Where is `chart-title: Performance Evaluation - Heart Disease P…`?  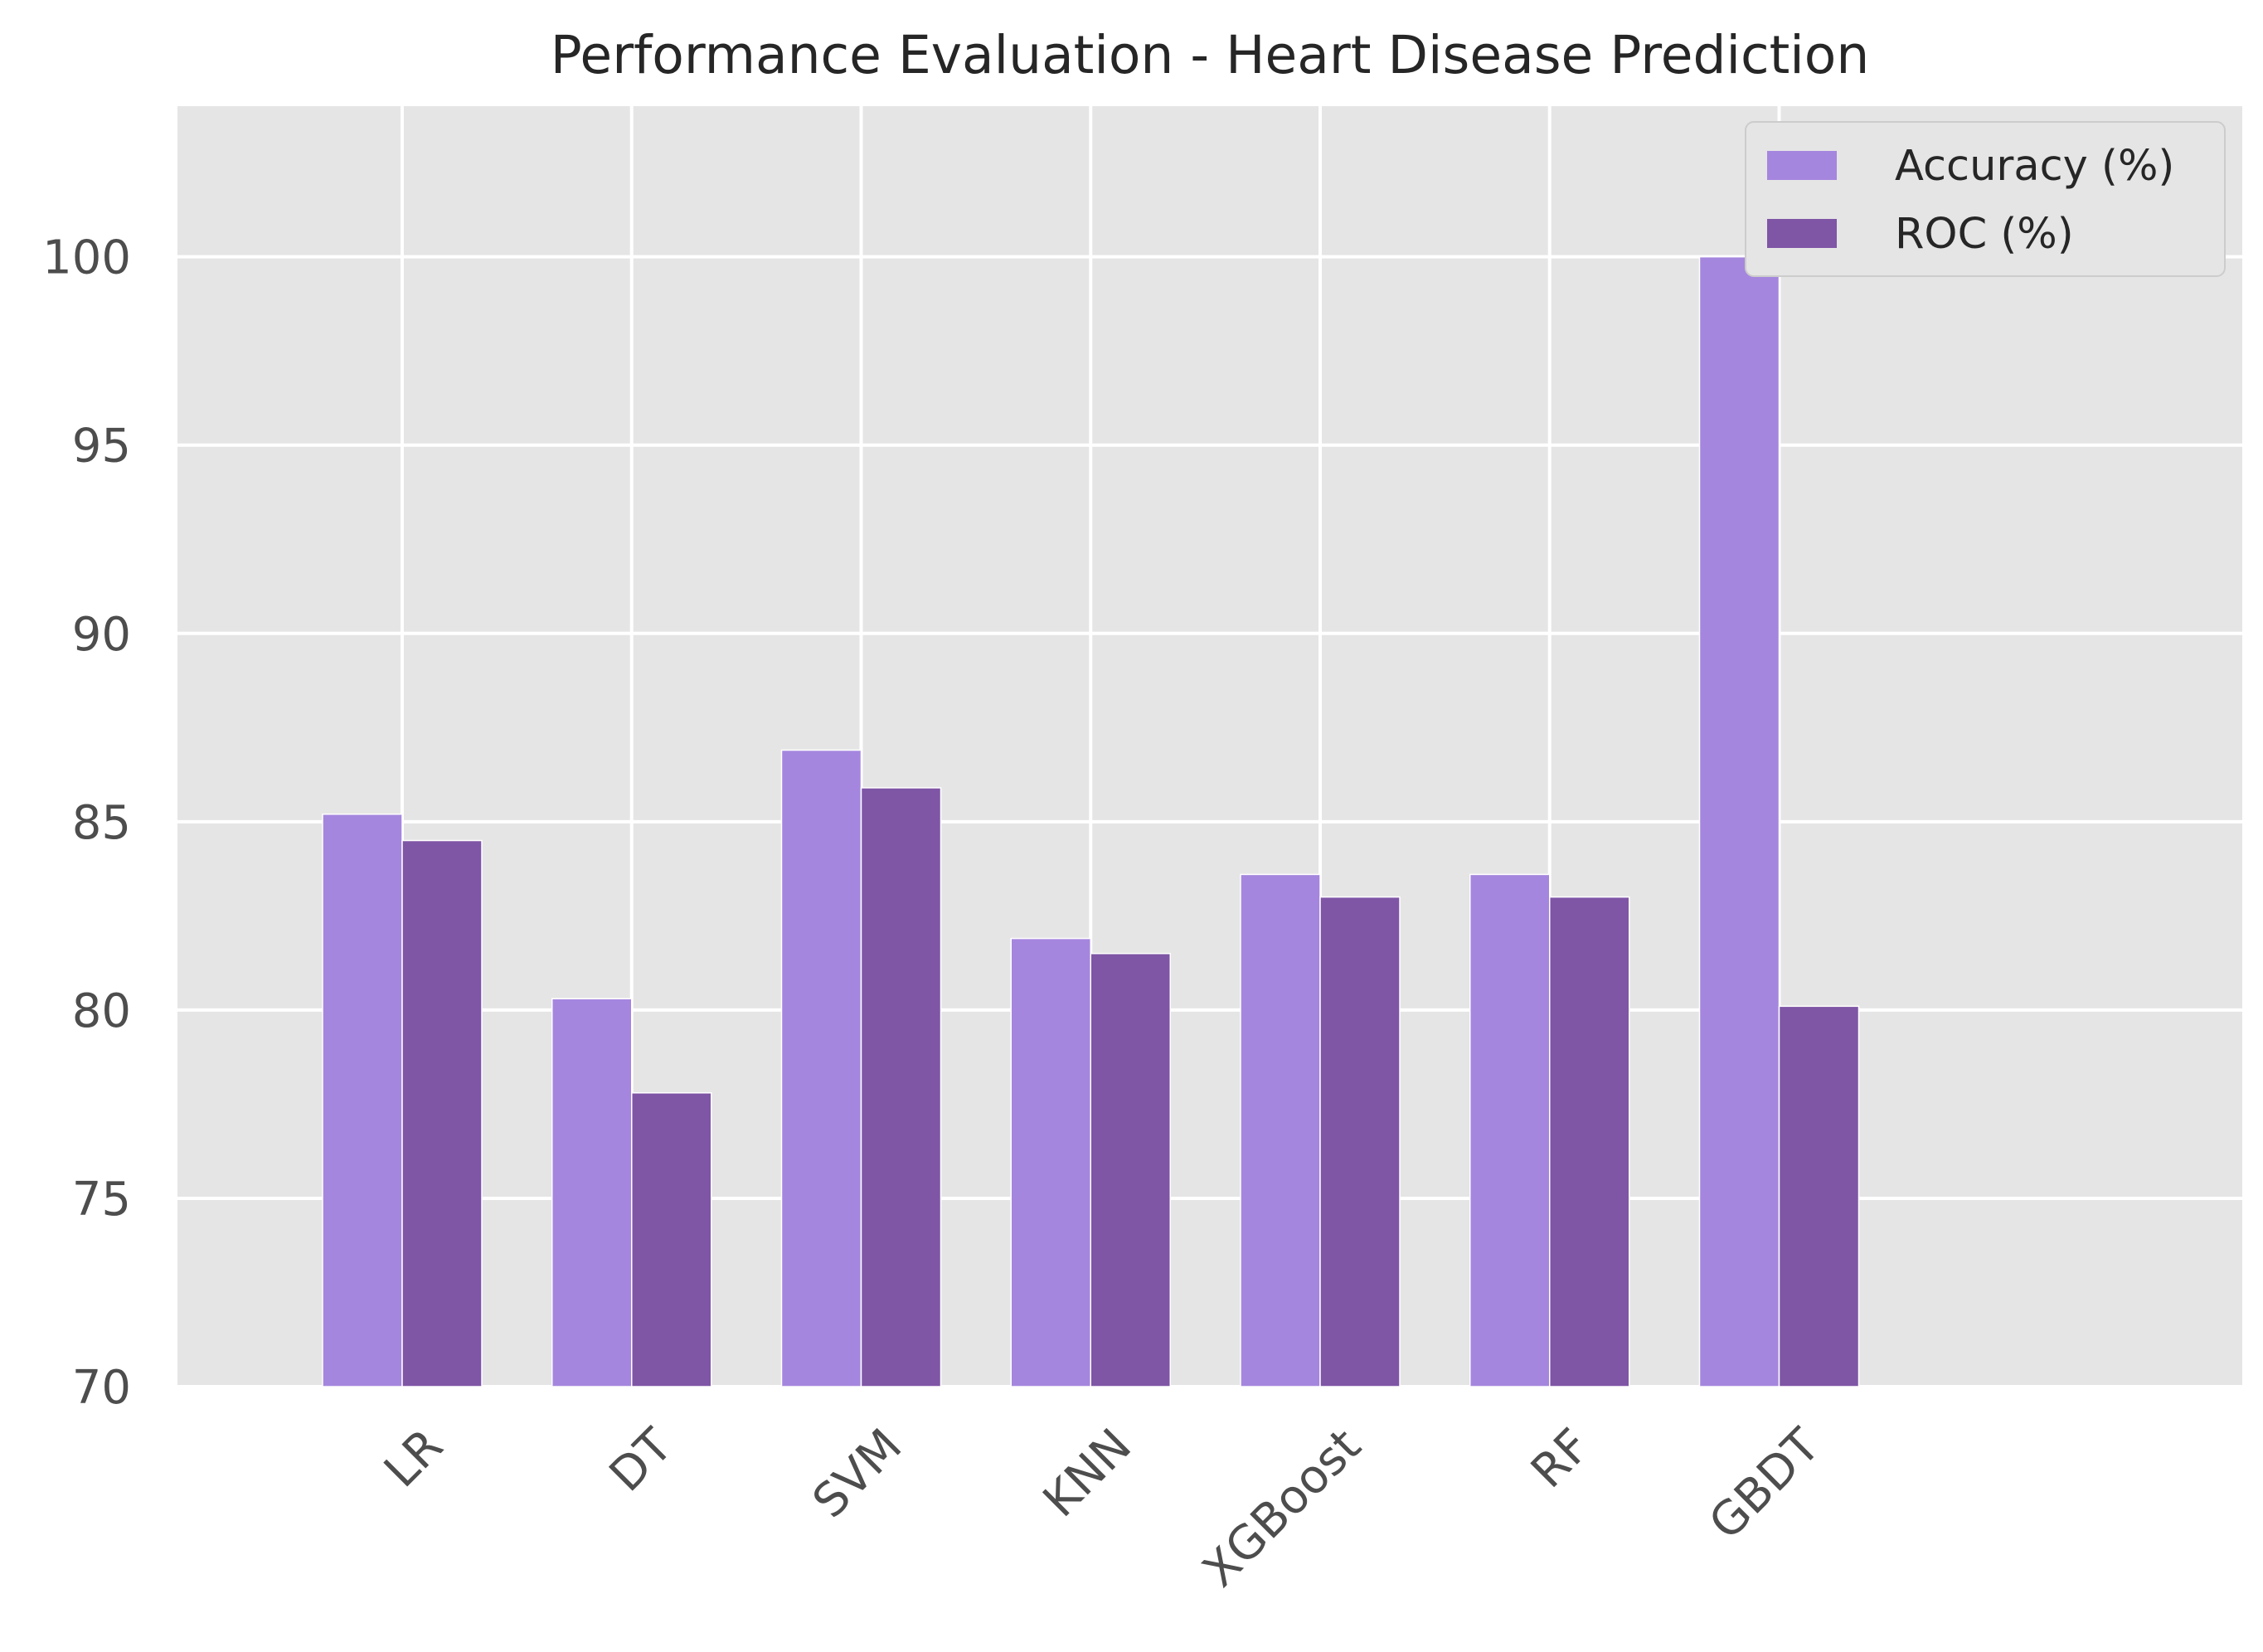 chart-title: Performance Evaluation - Heart Disease P… is located at coordinates (1210, 55).